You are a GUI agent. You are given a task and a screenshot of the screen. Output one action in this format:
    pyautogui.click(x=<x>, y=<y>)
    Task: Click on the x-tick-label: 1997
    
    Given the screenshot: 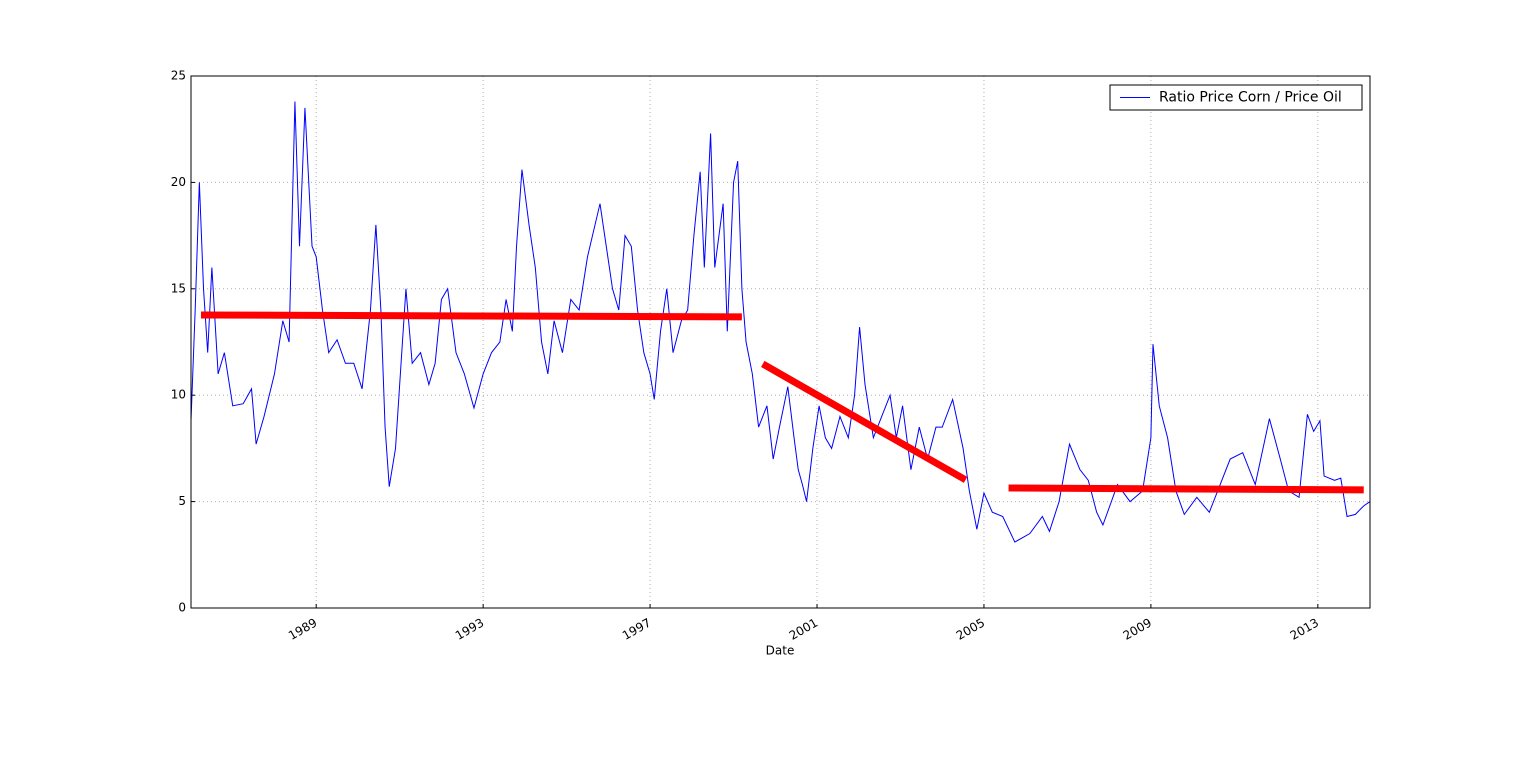 What is the action you would take?
    pyautogui.click(x=636, y=629)
    